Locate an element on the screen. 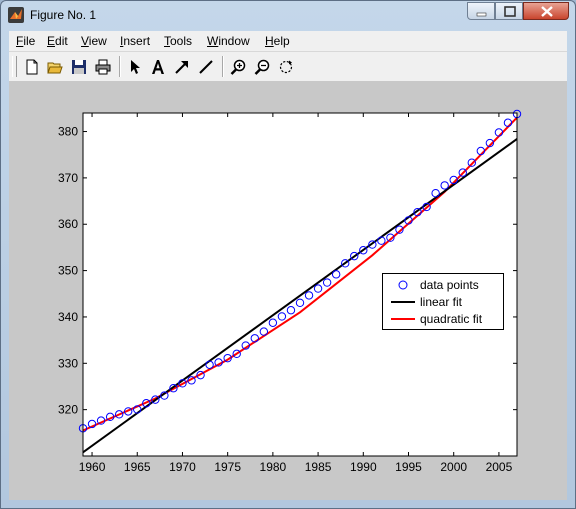 Image resolution: width=576 pixels, height=509 pixels. edit-plot-button is located at coordinates (134, 67).